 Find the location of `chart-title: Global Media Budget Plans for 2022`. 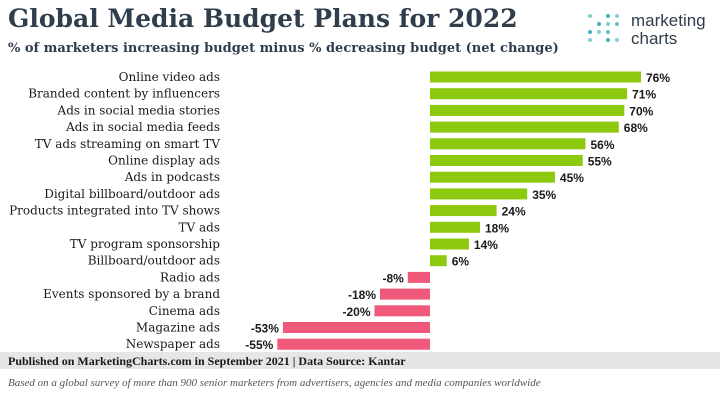

chart-title: Global Media Budget Plans for 2022 is located at coordinates (263, 18).